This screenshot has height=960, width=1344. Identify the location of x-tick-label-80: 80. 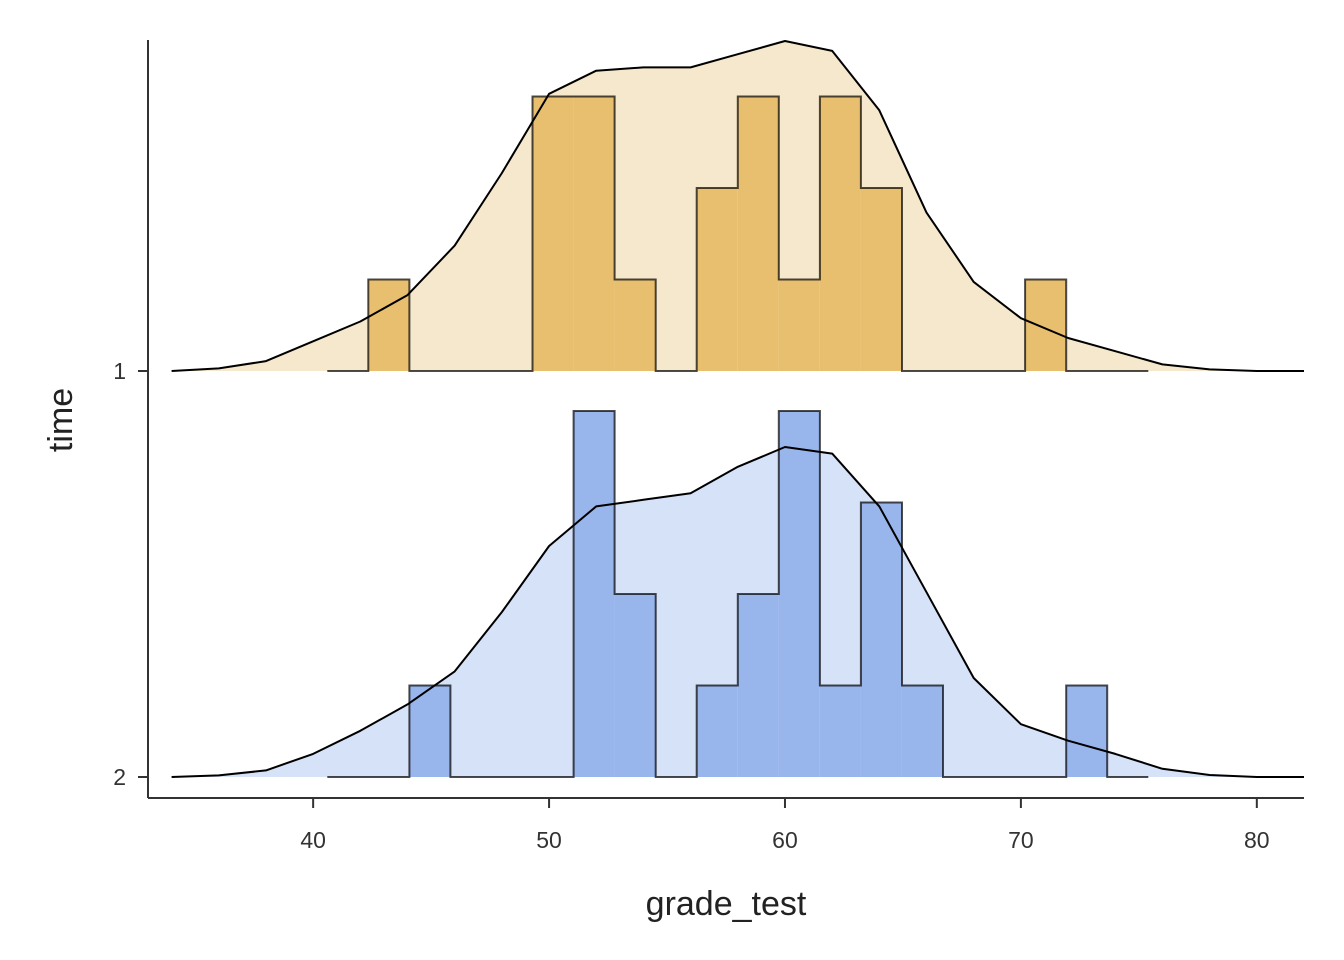
(1257, 840).